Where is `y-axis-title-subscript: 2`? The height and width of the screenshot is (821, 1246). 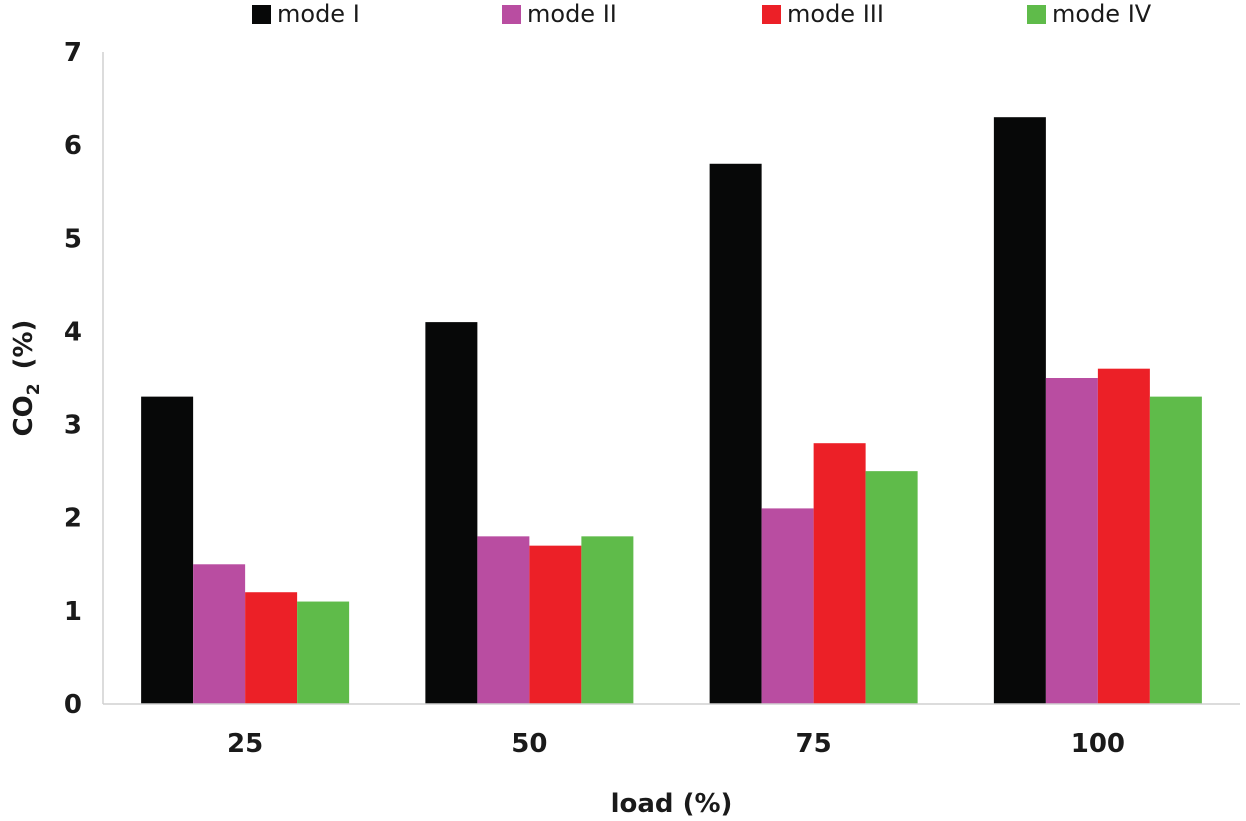 y-axis-title-subscript: 2 is located at coordinates (34, 389).